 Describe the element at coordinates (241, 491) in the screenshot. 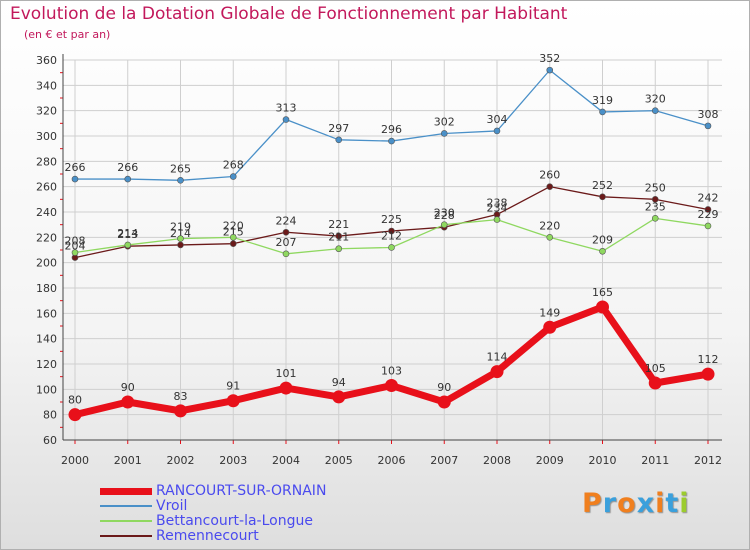

I see `legend-label: RANCOURT-SUR-ORNAIN` at that location.